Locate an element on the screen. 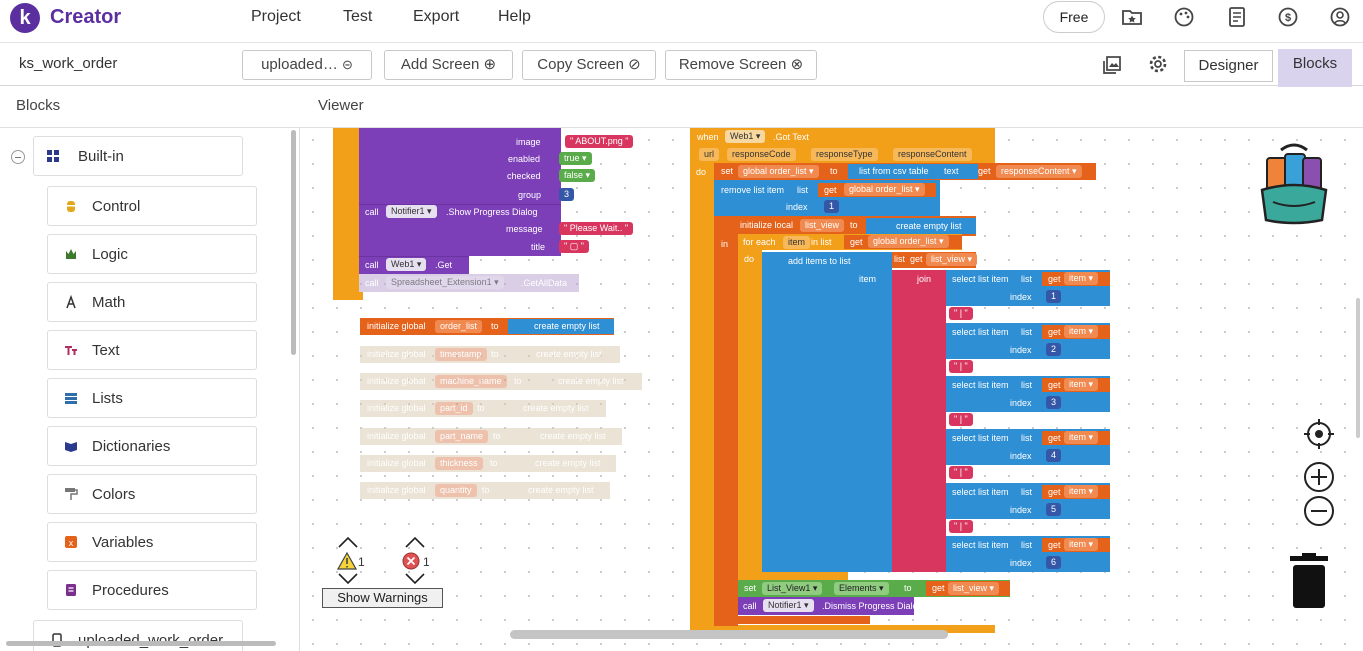 The width and height of the screenshot is (1363, 651). folder-star-icon is located at coordinates (1132, 17).